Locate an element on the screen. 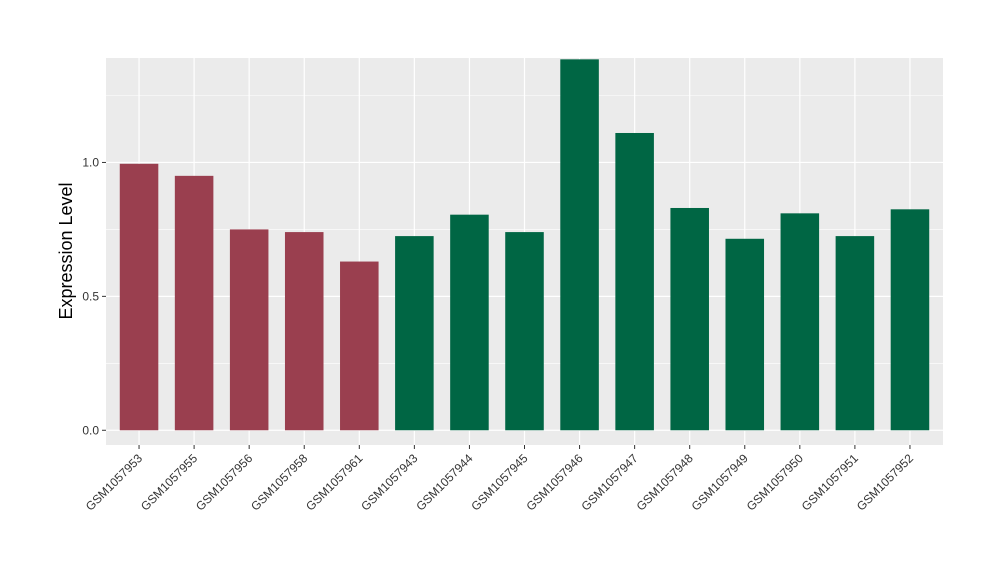  y-axis-title: Expression Level is located at coordinates (66, 250).